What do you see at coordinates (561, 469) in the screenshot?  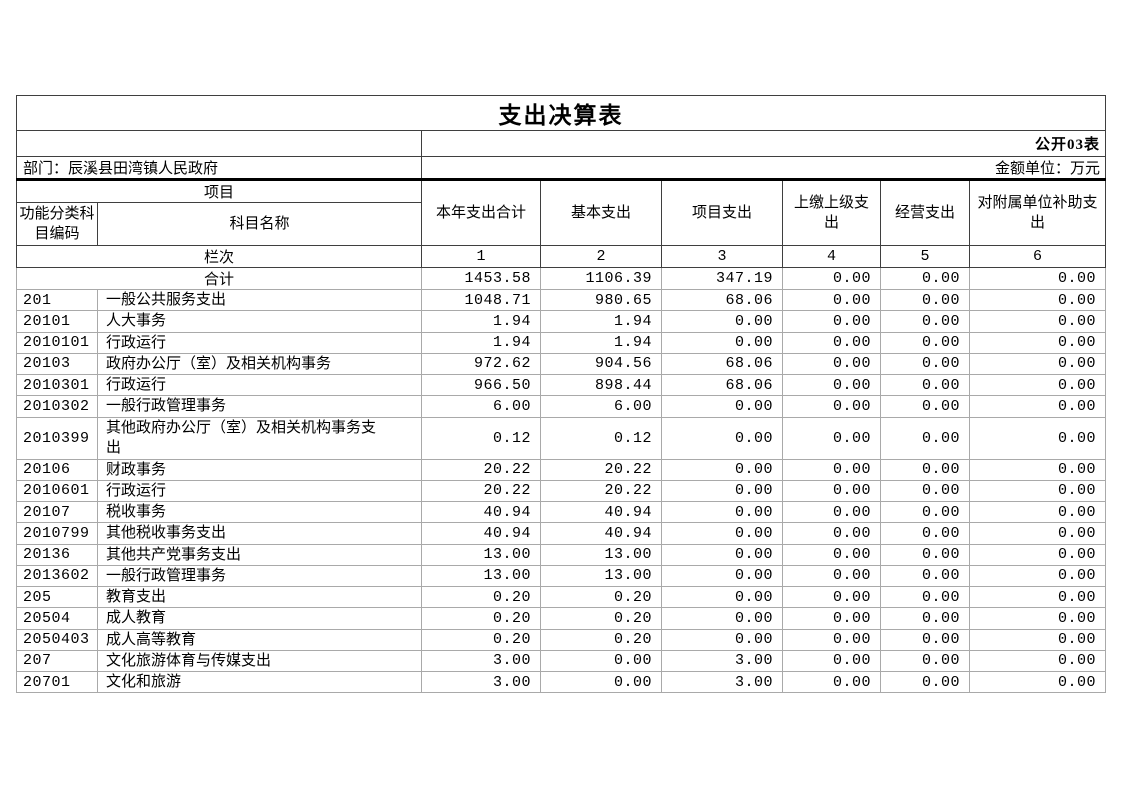 I see `table-row: 20106 财政事务 20.22 20.22 0.00 0.00 0.00 0.00` at bounding box center [561, 469].